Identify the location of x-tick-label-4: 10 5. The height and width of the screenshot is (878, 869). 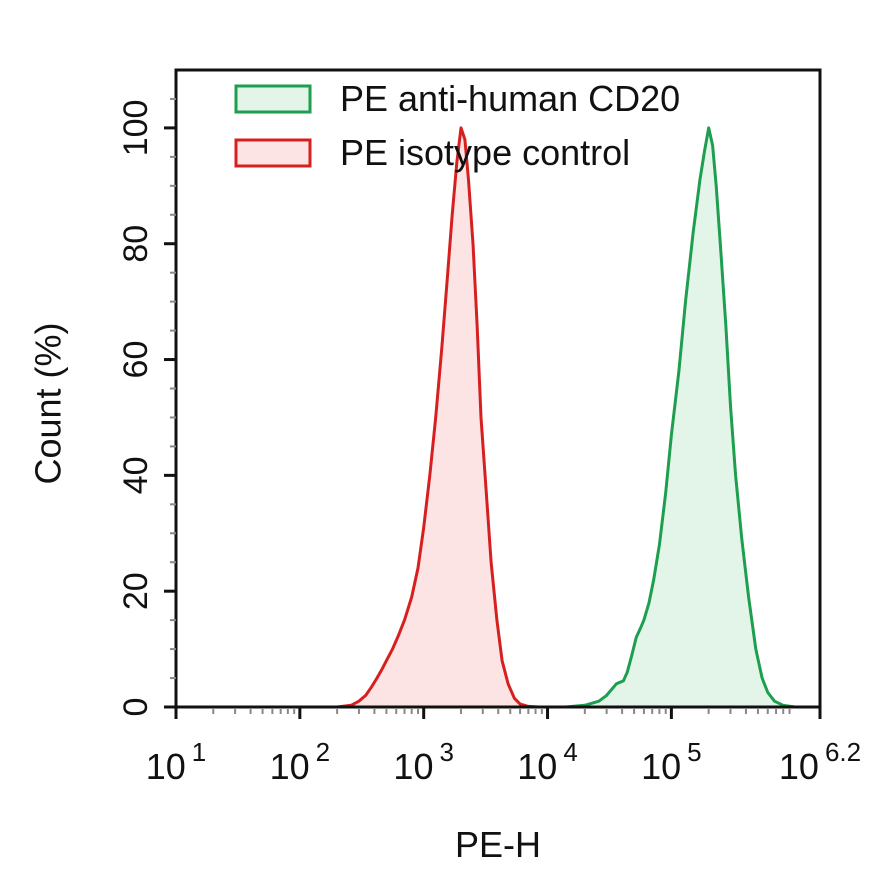
(671, 762).